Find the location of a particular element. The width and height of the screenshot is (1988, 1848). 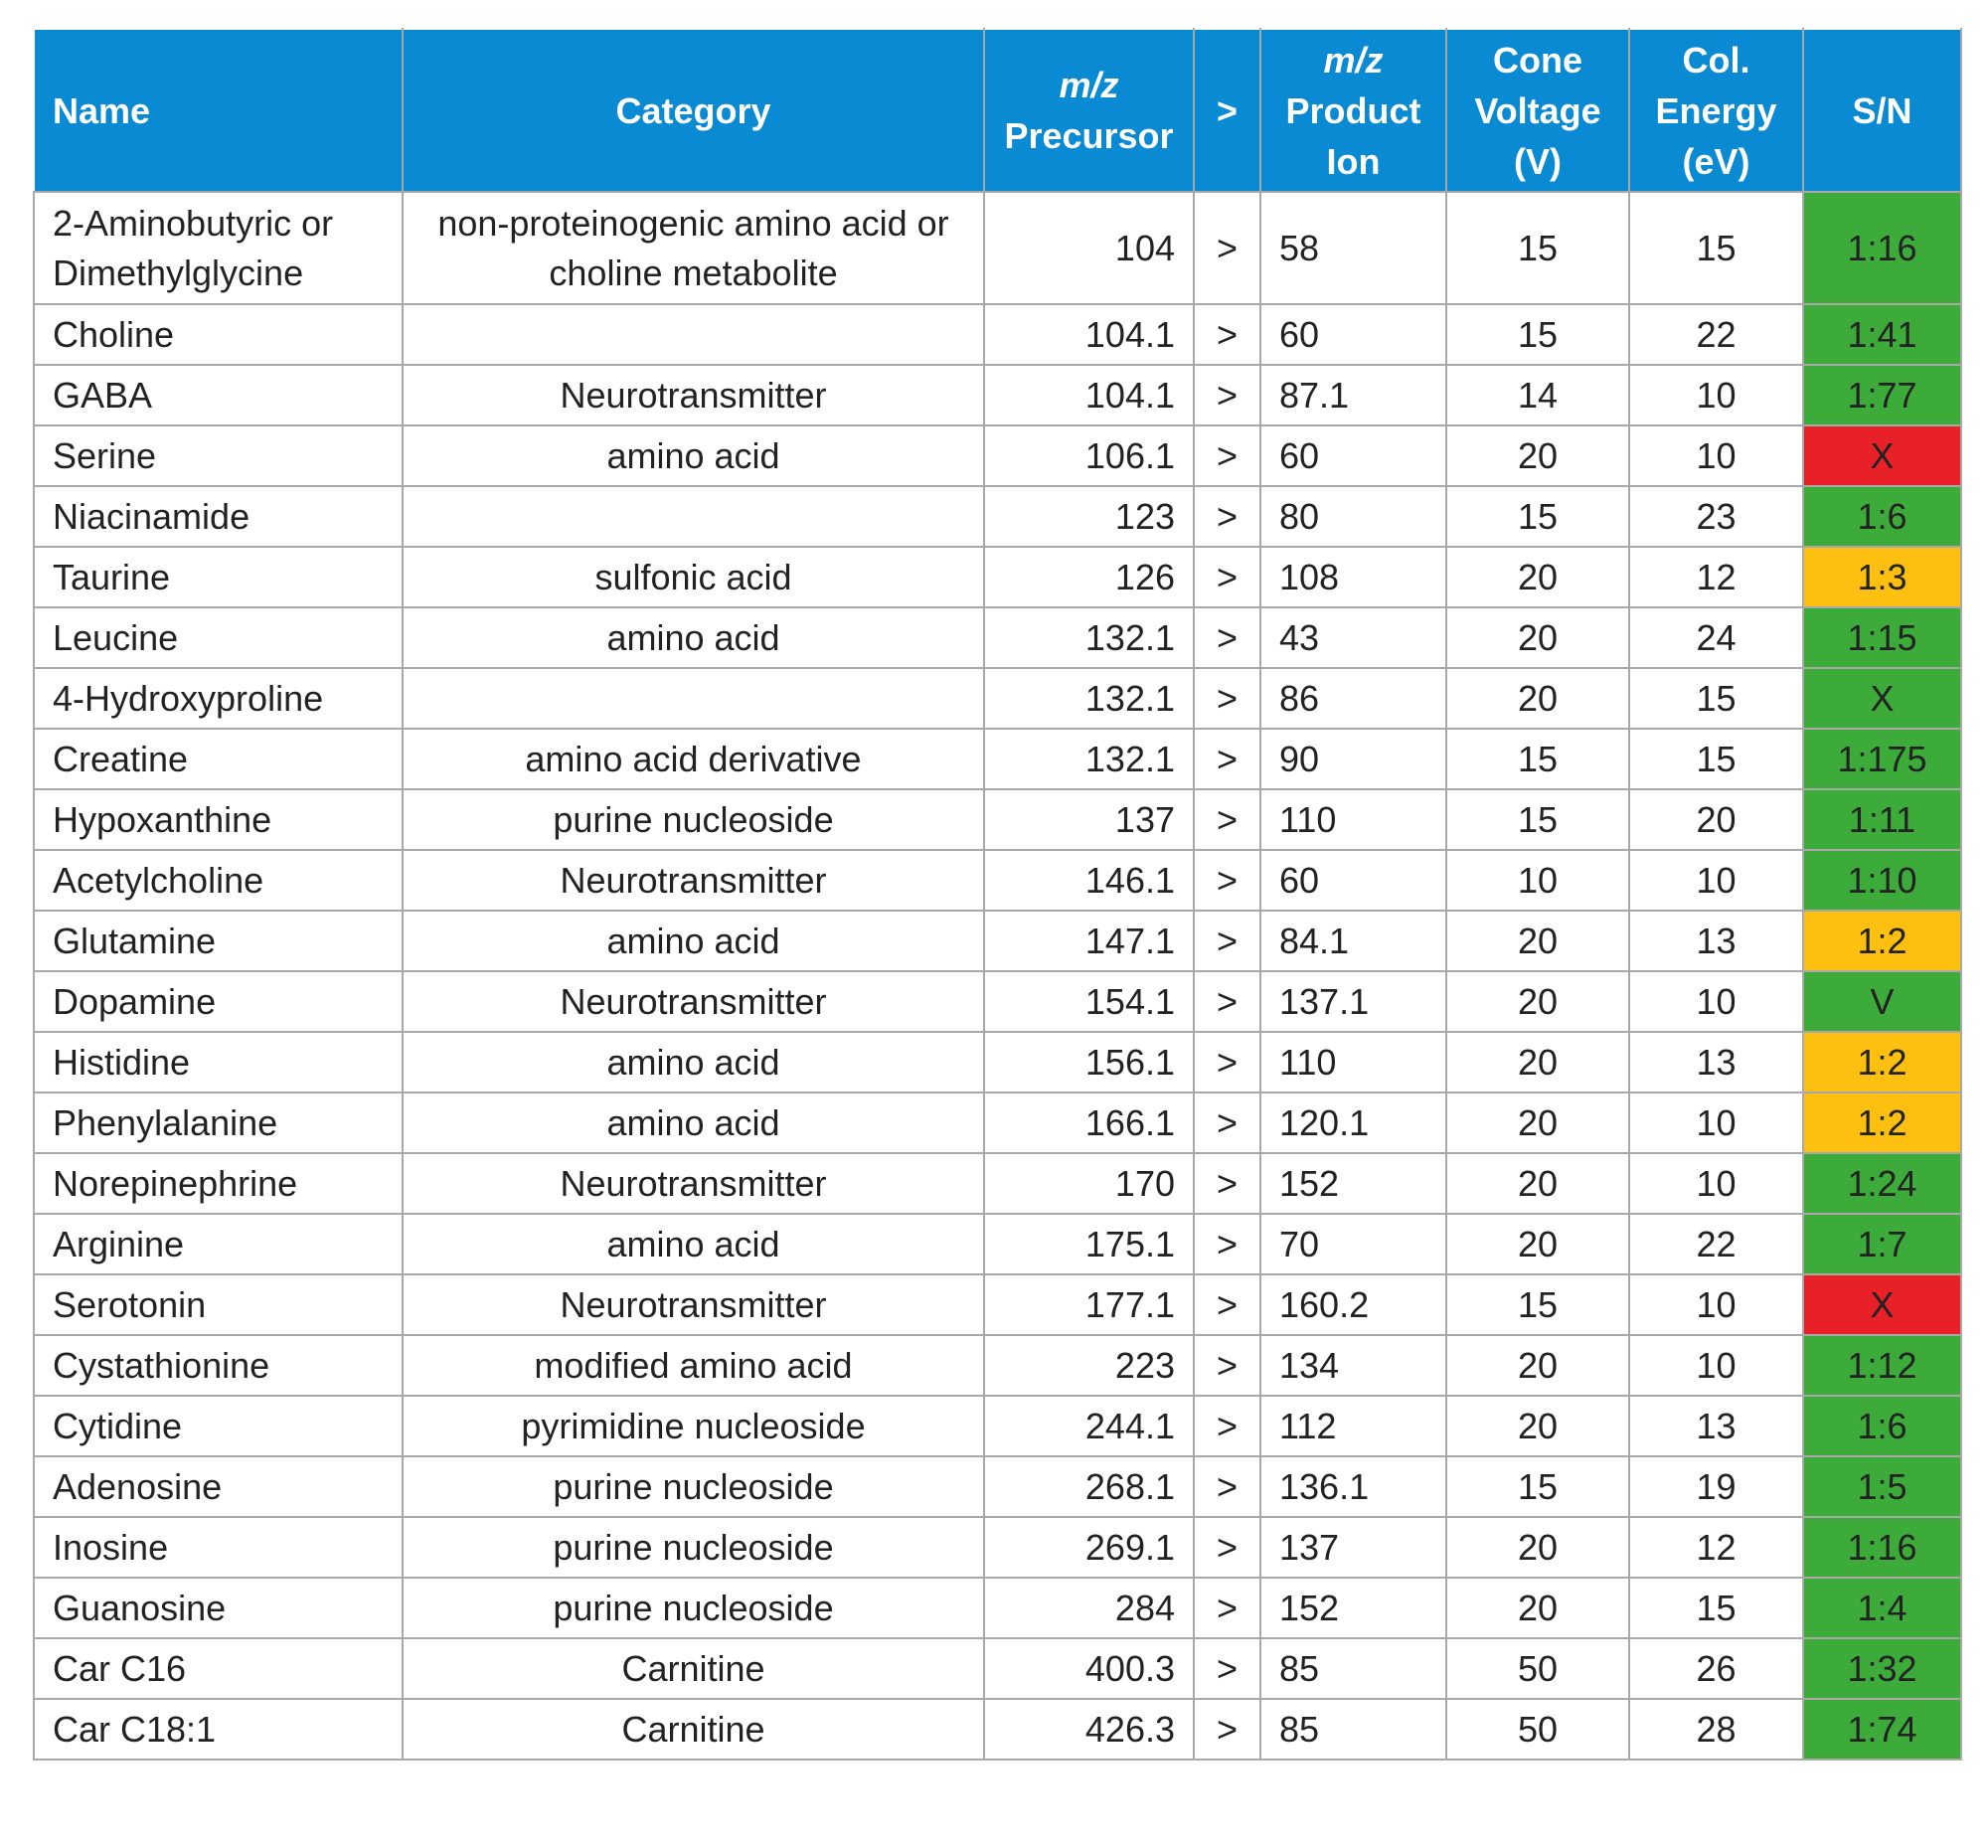

table-cell: 13 is located at coordinates (1716, 941).